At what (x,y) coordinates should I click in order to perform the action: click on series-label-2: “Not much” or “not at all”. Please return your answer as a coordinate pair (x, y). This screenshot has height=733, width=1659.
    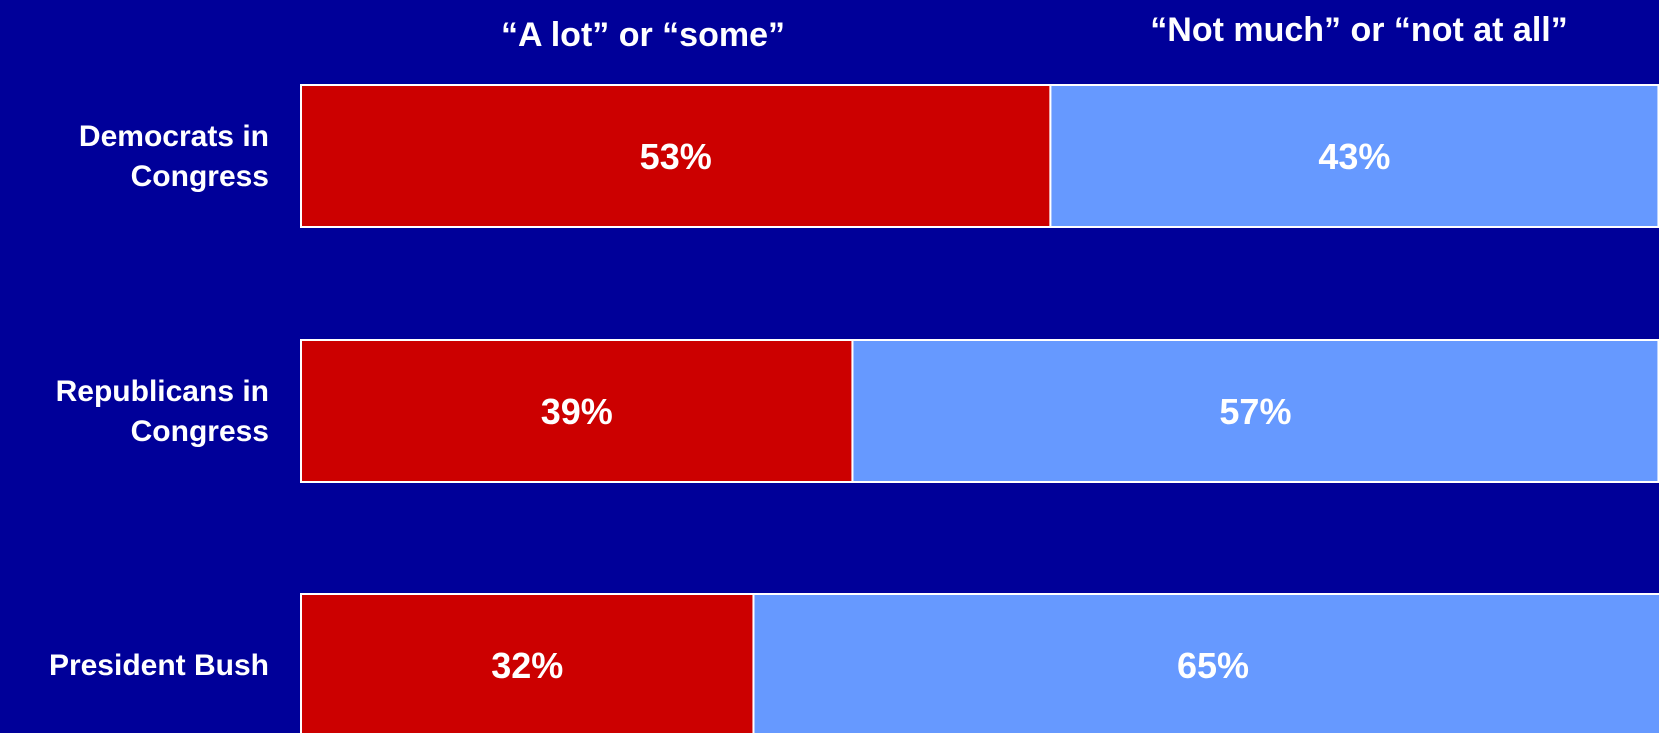
    Looking at the image, I should click on (1358, 30).